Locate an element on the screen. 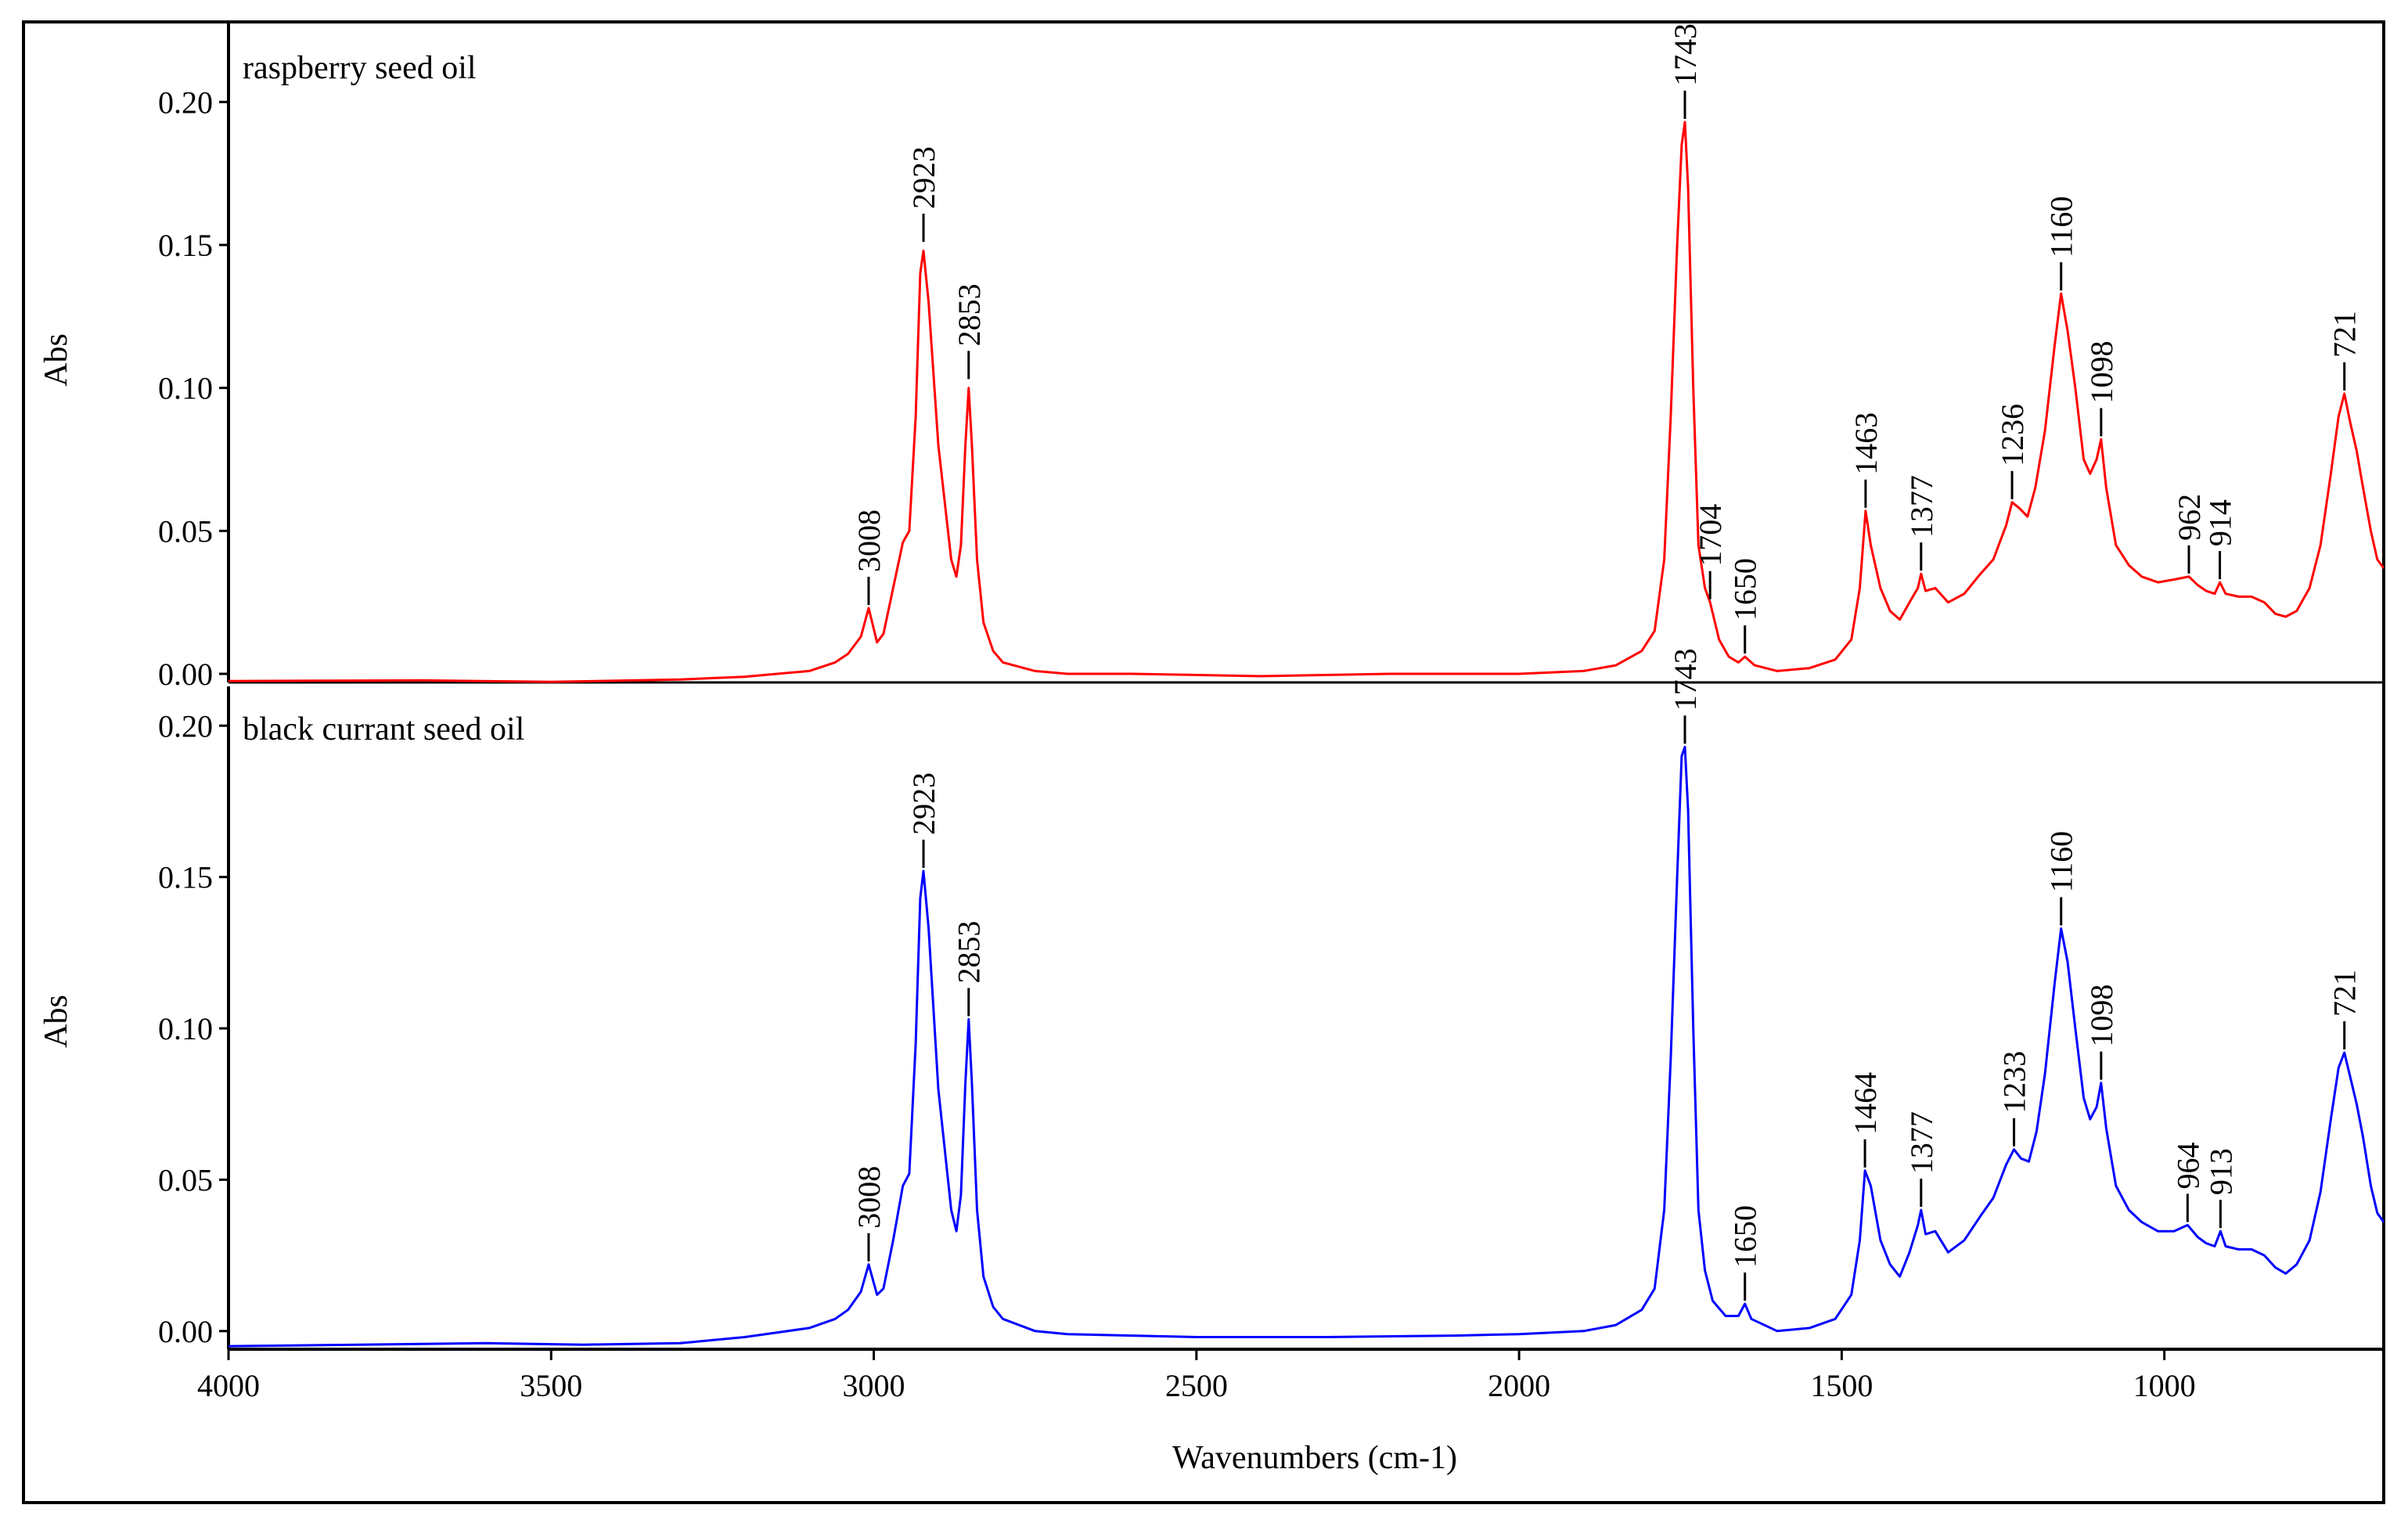 The height and width of the screenshot is (1530, 2408). x-axis-title: Wavenumbers (cm-1) is located at coordinates (1314, 1458).